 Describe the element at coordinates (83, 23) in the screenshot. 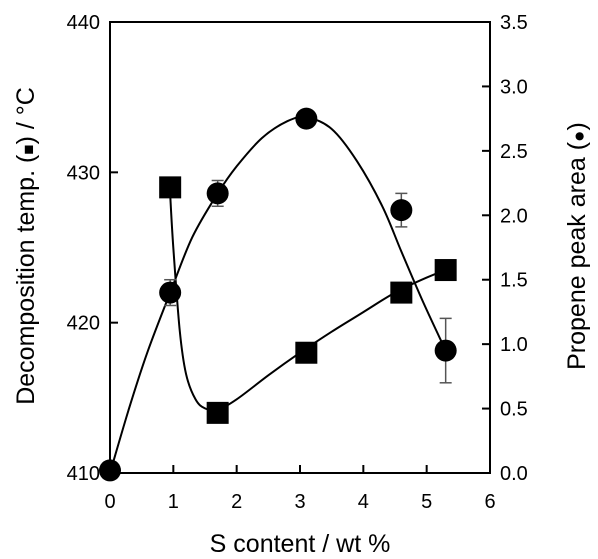

I see `left-y-tick-label: 440` at that location.